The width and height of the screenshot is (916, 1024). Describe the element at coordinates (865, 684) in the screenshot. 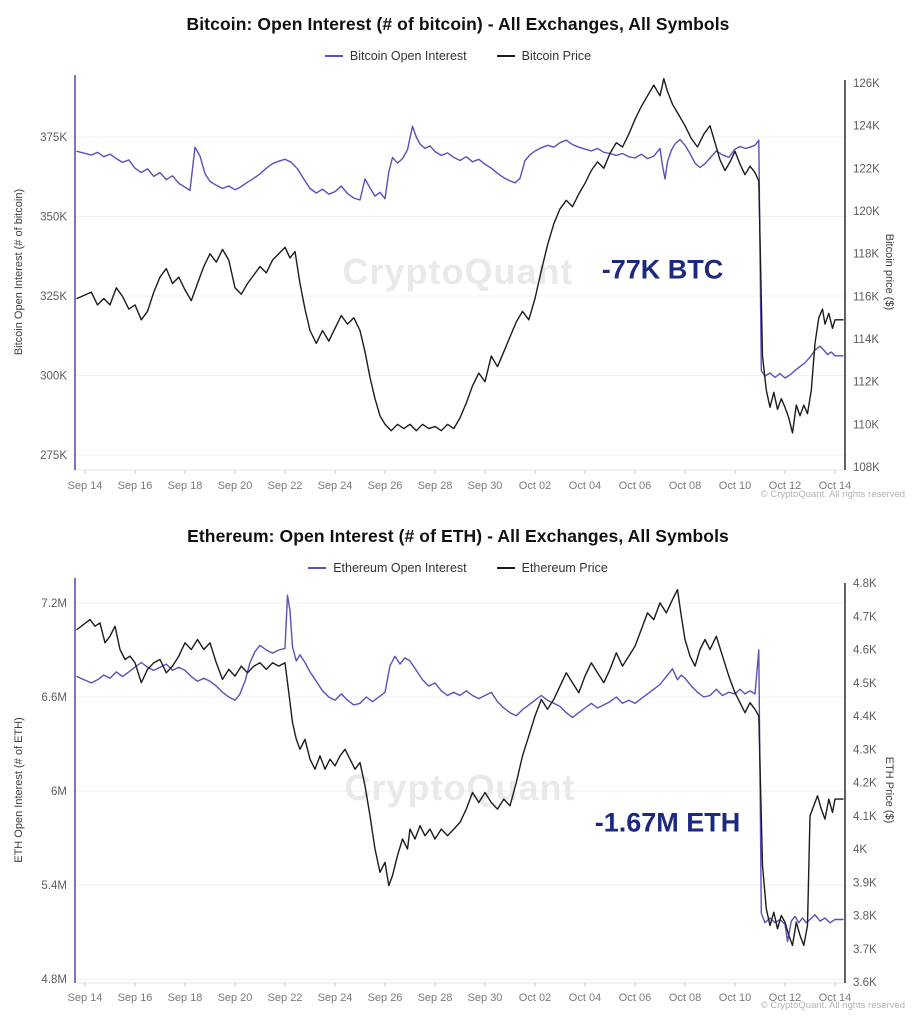

I see `right-axis-tick-label: 4.5K` at that location.